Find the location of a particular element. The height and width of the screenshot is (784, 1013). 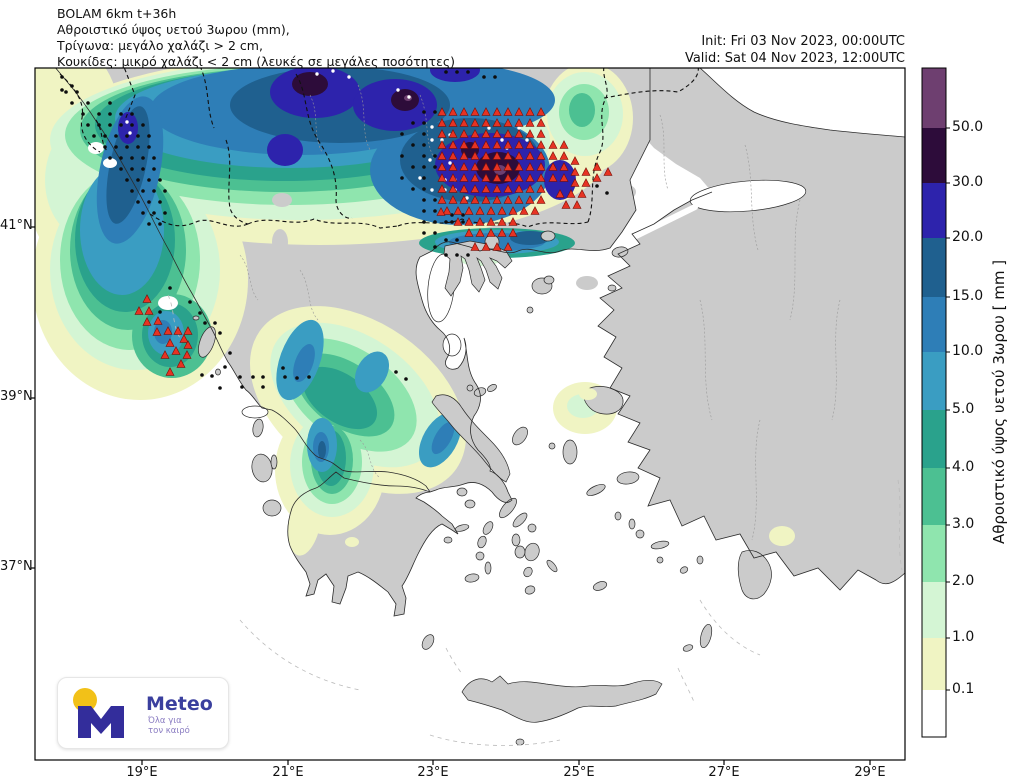

logo-m-icon is located at coordinates (101, 722).